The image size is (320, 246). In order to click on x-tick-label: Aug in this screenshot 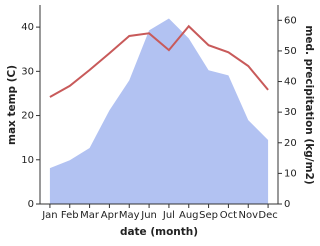, I will do `click(189, 215)`.